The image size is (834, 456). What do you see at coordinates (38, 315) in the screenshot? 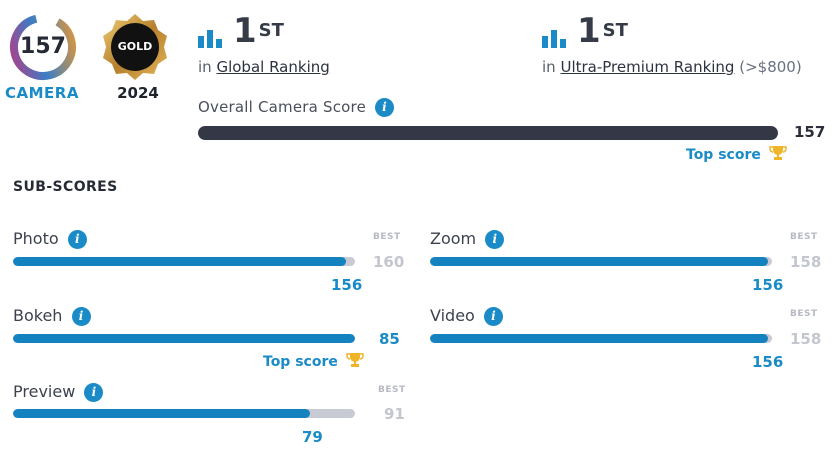
I see `bokeh-label: Bokeh` at bounding box center [38, 315].